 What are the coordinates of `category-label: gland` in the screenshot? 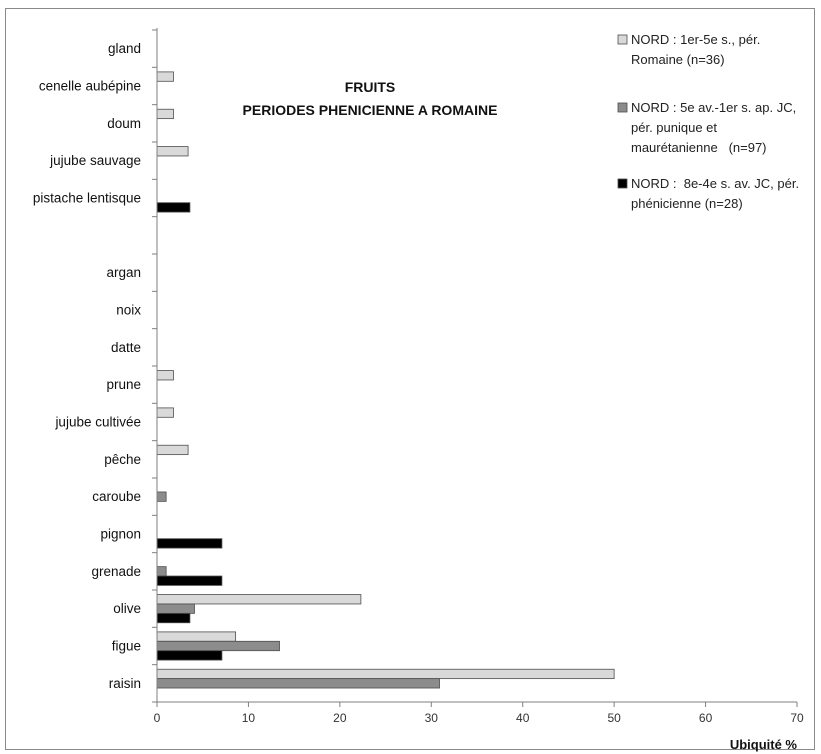 It's located at (124, 48).